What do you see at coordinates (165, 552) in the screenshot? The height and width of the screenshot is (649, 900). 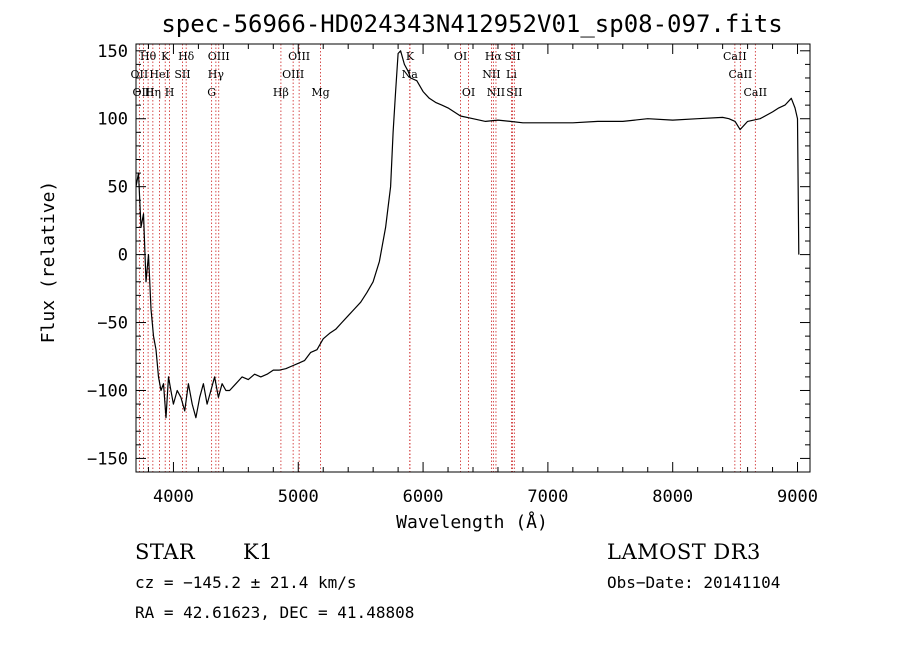 I see `object-class: STAR` at bounding box center [165, 552].